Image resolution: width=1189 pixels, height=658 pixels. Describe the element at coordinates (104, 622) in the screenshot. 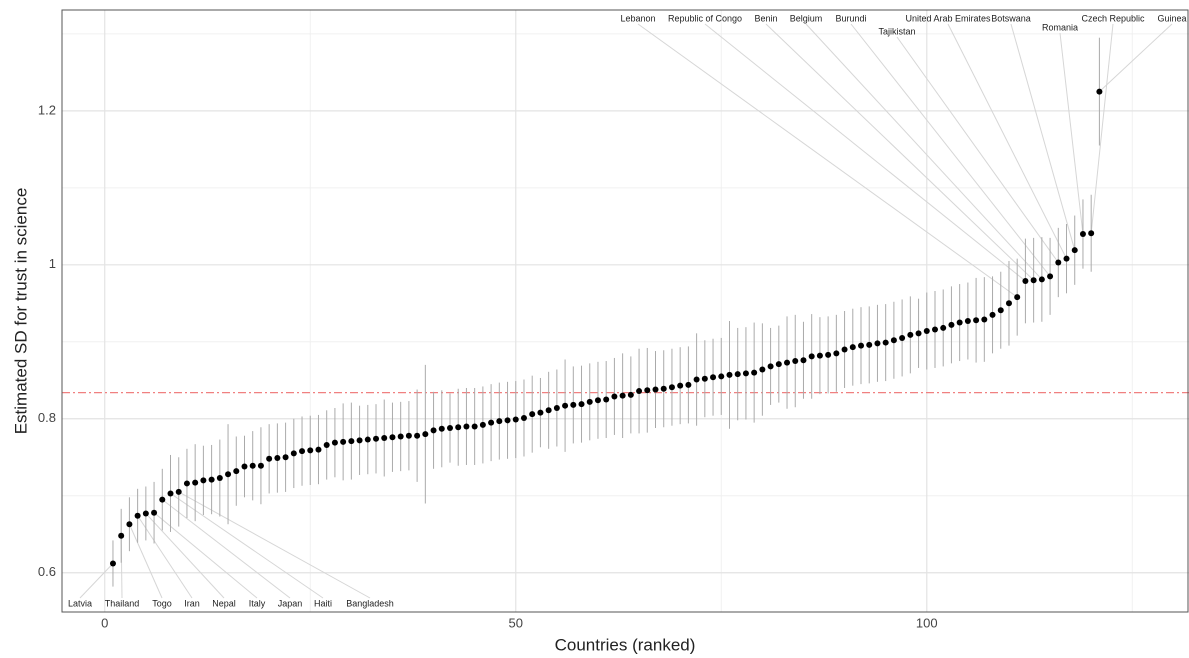

I see `x-tick-label: 0` at that location.